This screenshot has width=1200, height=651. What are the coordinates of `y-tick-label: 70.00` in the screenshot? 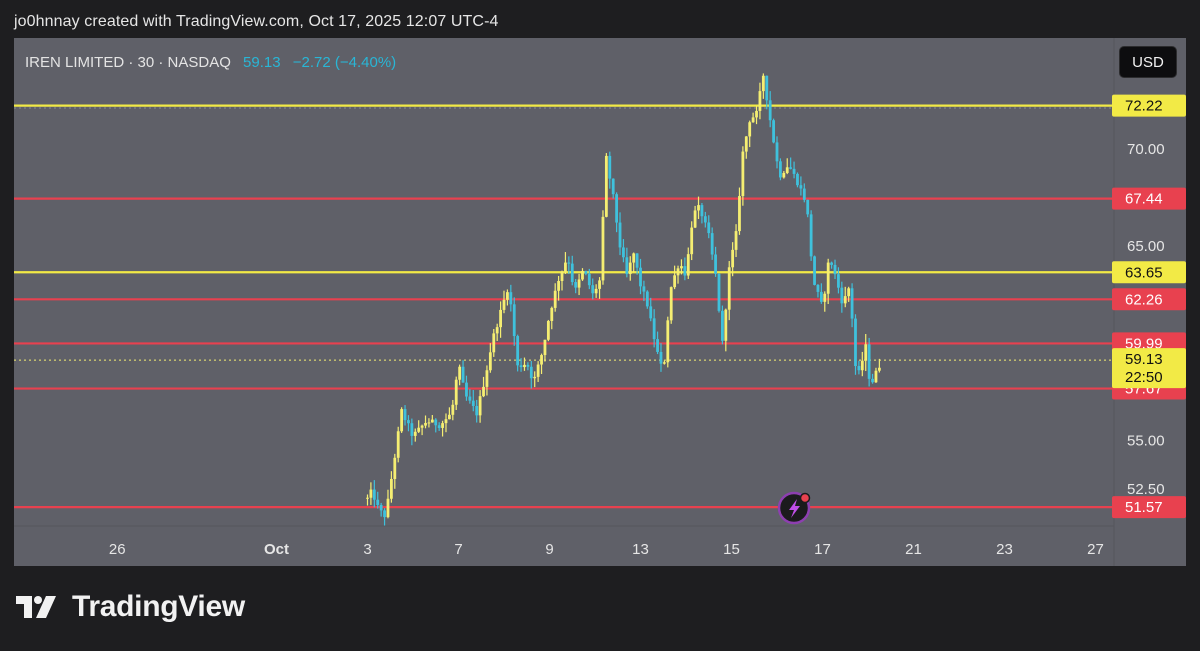 It's located at (1146, 149).